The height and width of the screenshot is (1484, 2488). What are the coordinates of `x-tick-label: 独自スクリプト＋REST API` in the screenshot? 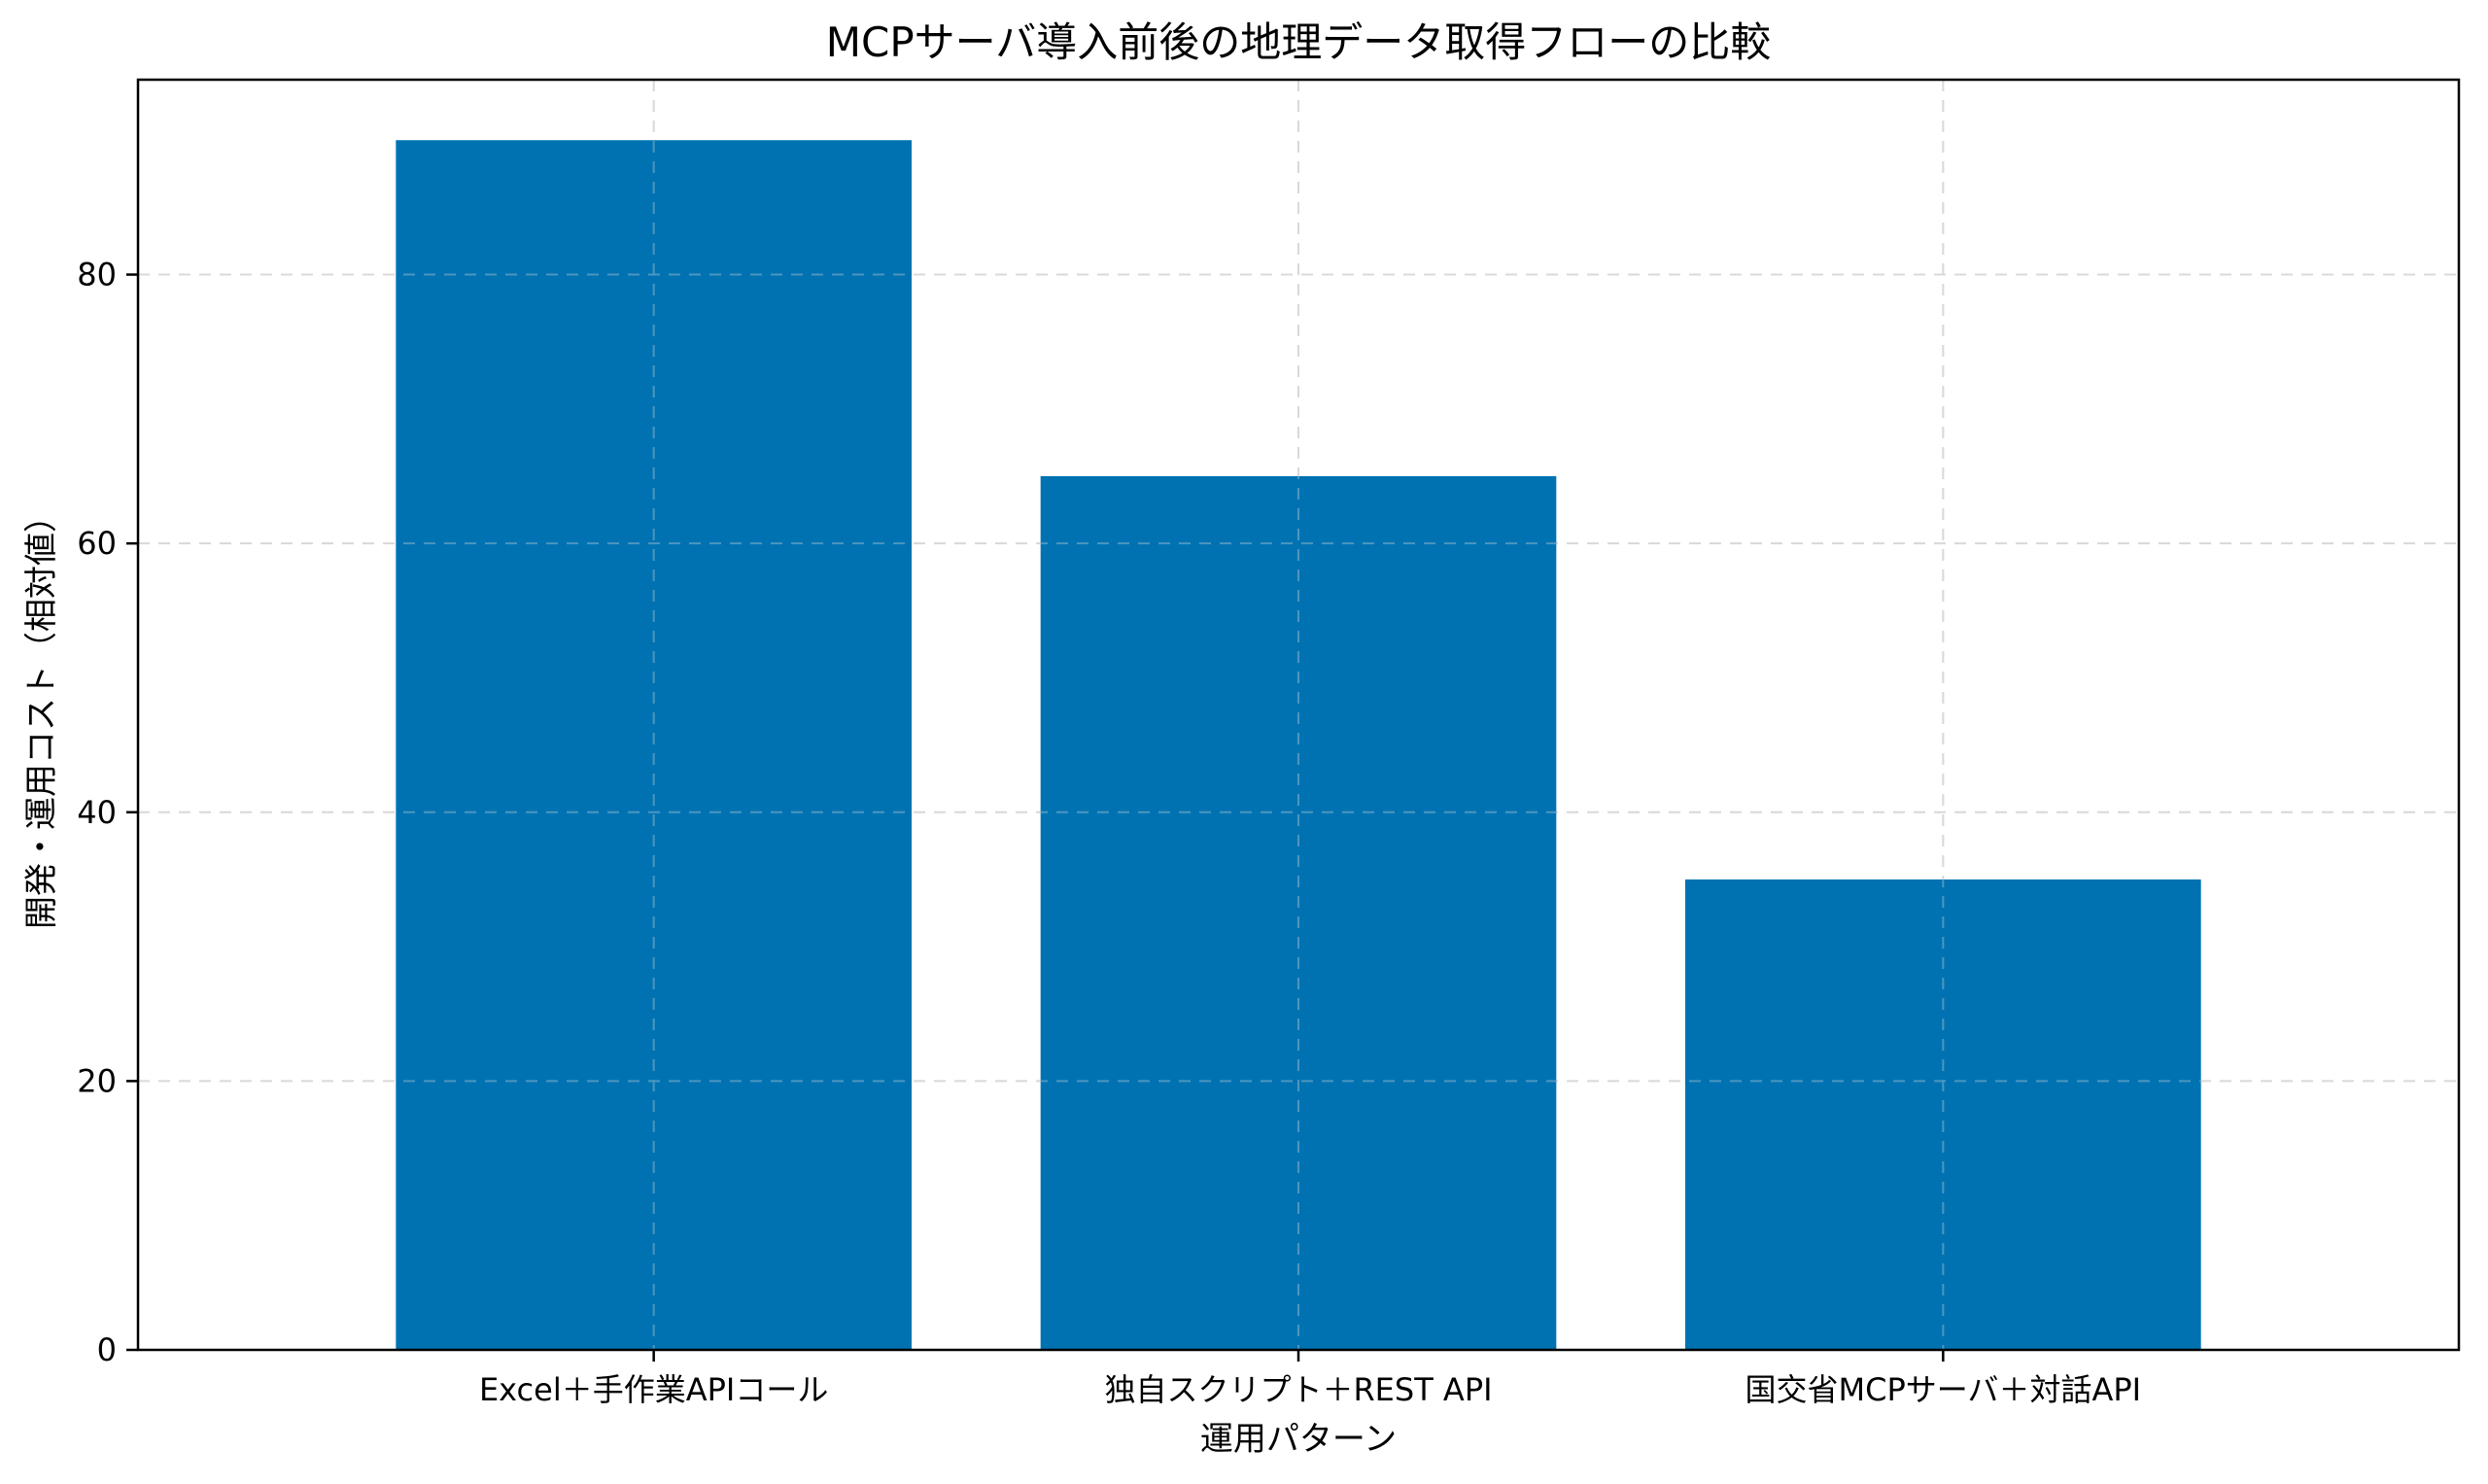 It's located at (1298, 1389).